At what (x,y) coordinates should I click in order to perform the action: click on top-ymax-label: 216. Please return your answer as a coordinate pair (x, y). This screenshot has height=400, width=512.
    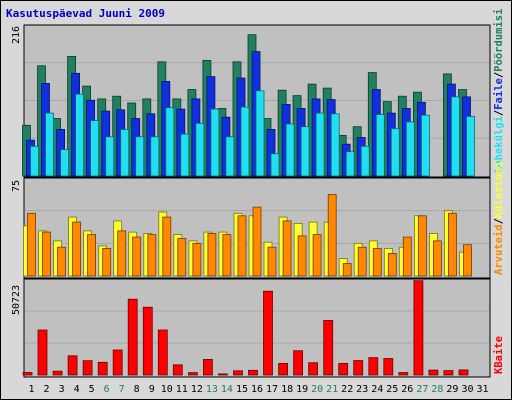
    Looking at the image, I should click on (16, 35).